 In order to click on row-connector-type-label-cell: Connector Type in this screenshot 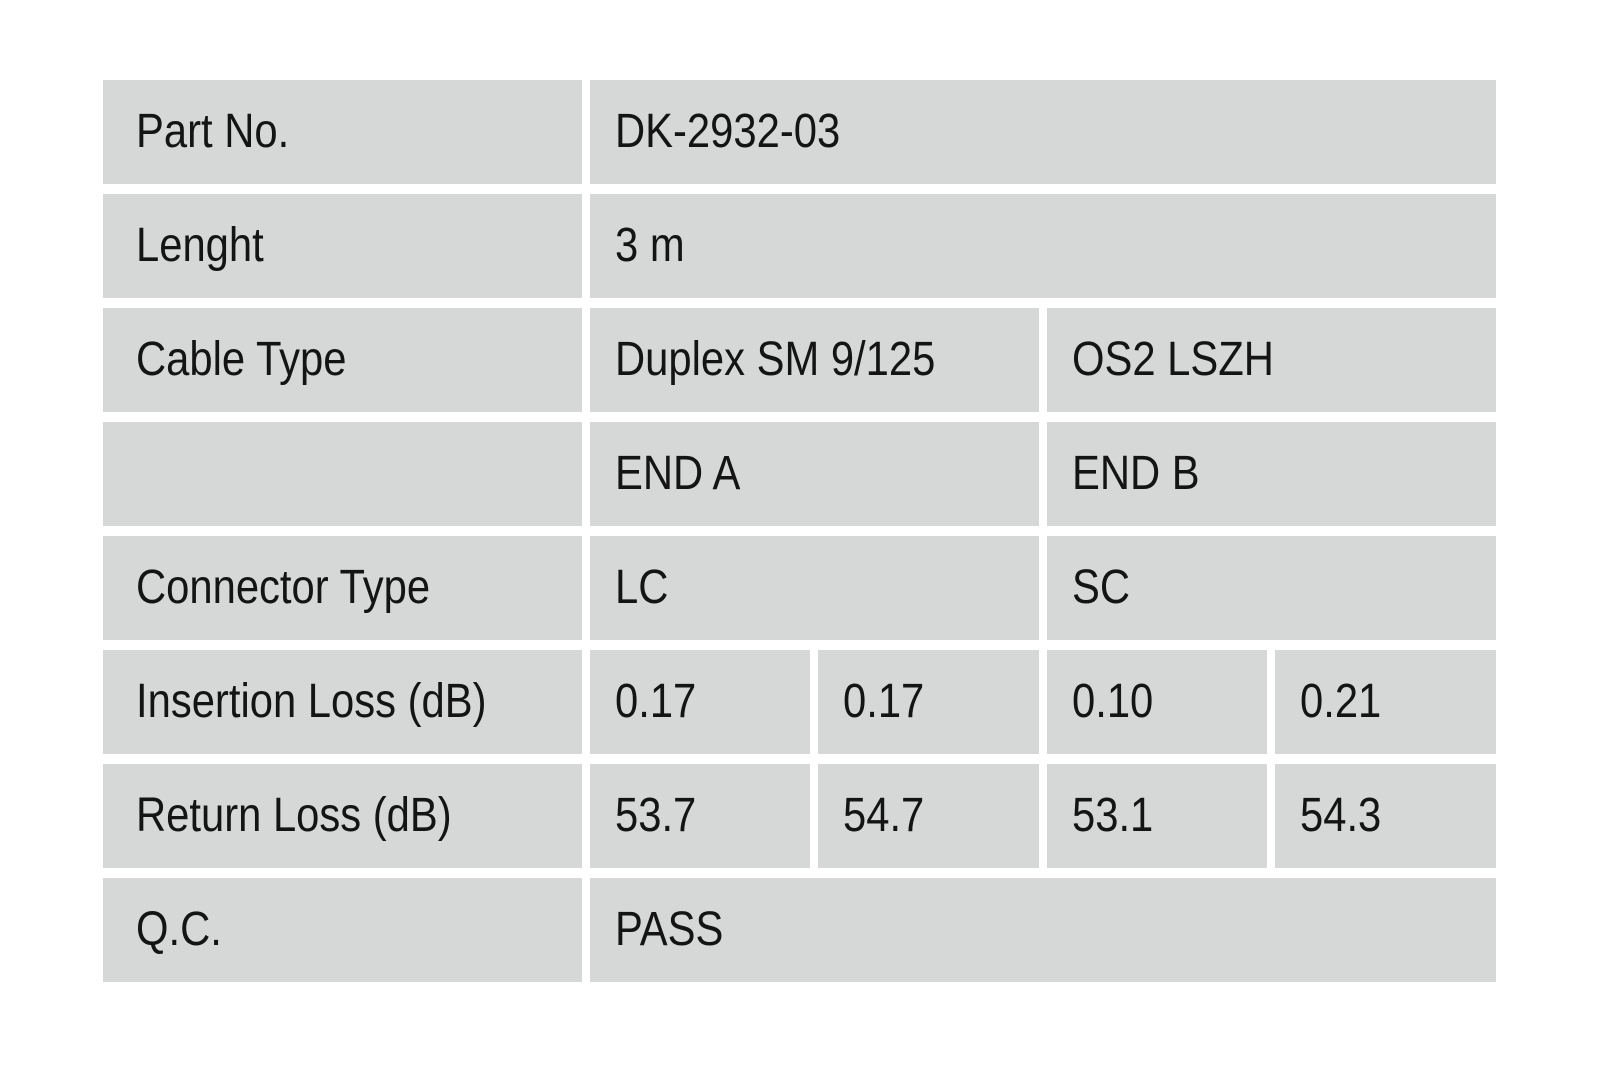, I will do `click(342, 588)`.